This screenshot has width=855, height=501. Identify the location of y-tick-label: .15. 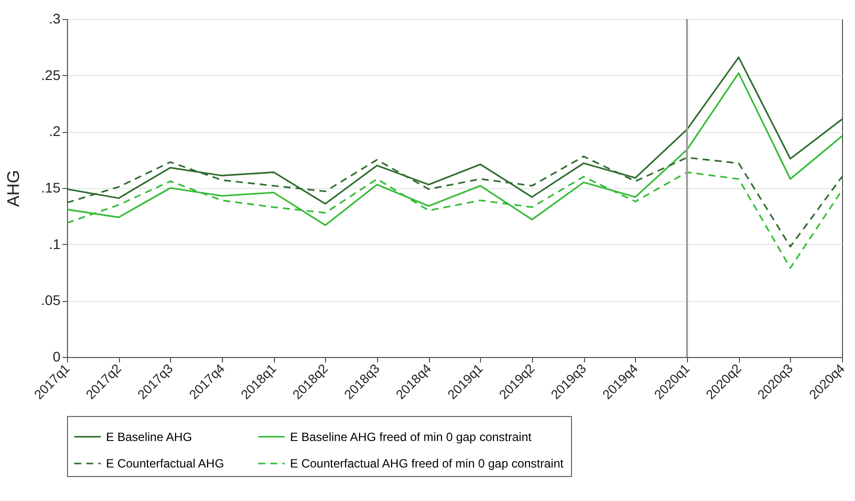
(51, 188).